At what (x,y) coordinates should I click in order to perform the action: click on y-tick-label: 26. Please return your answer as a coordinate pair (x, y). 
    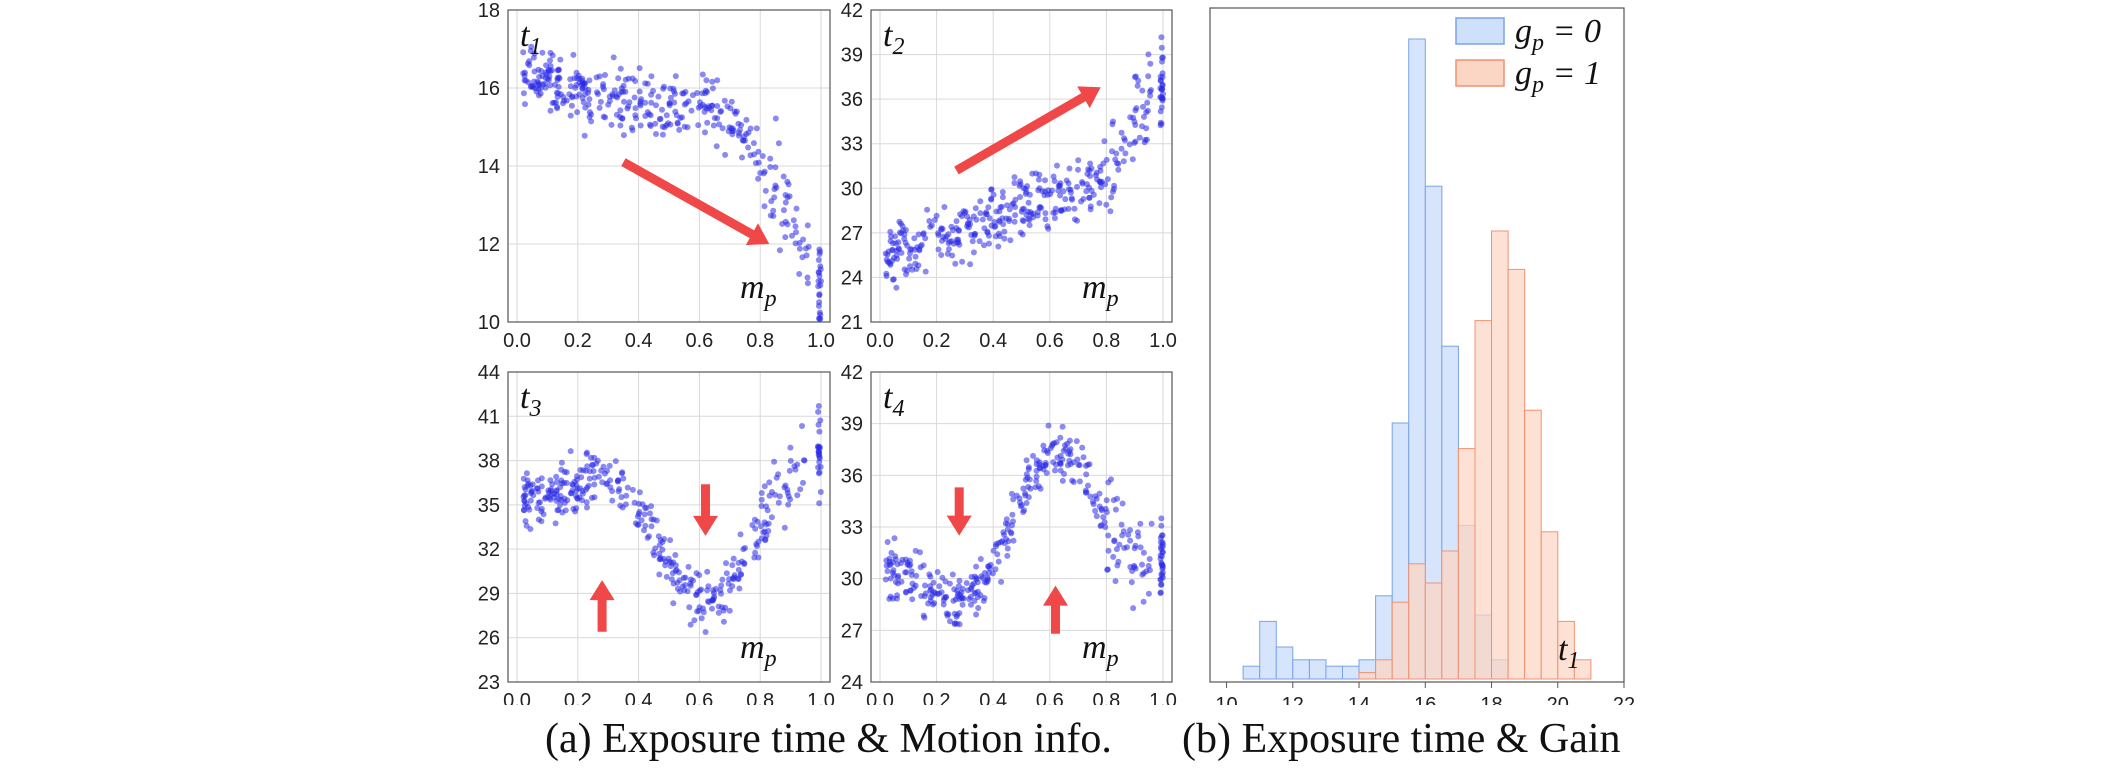
    Looking at the image, I should click on (489, 639).